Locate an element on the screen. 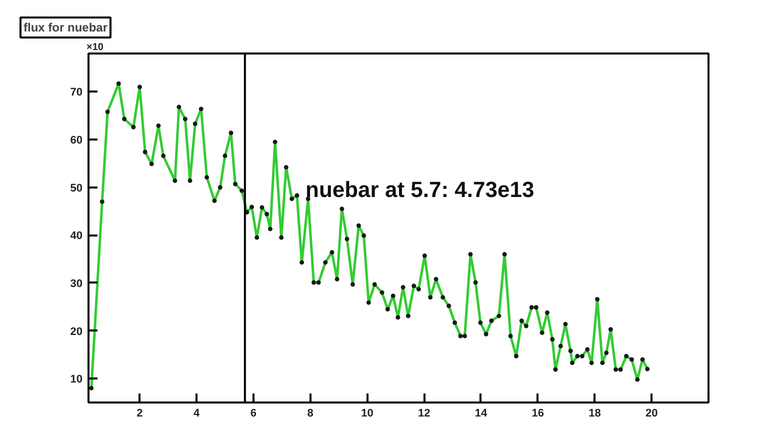  y-tick-label: 10 is located at coordinates (76, 380).